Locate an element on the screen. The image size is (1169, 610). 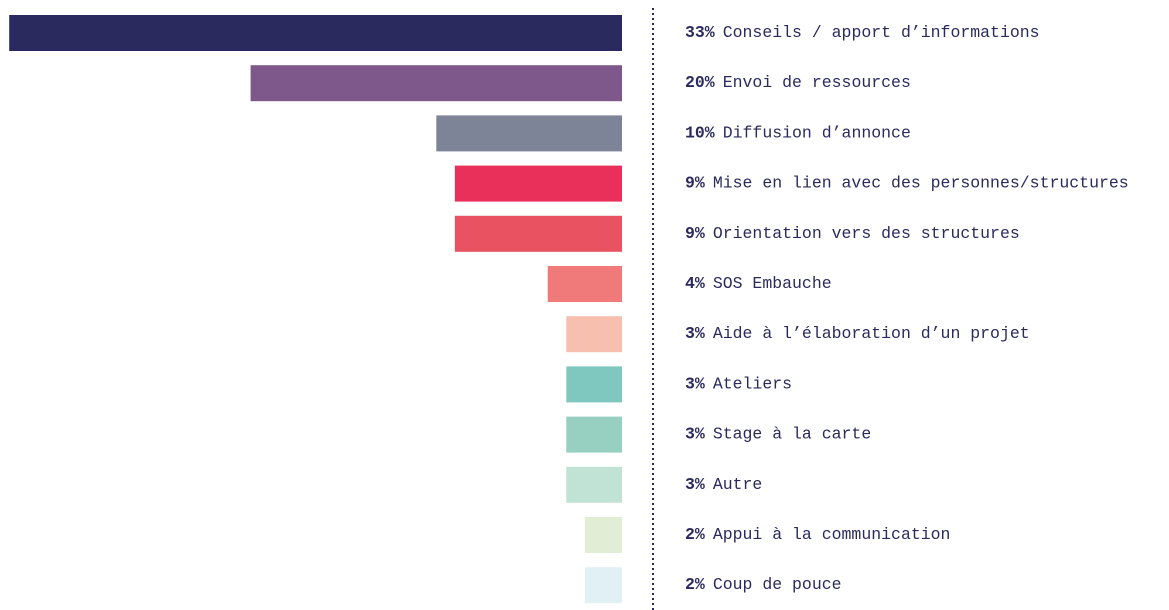
value-label: 4% is located at coordinates (695, 283).